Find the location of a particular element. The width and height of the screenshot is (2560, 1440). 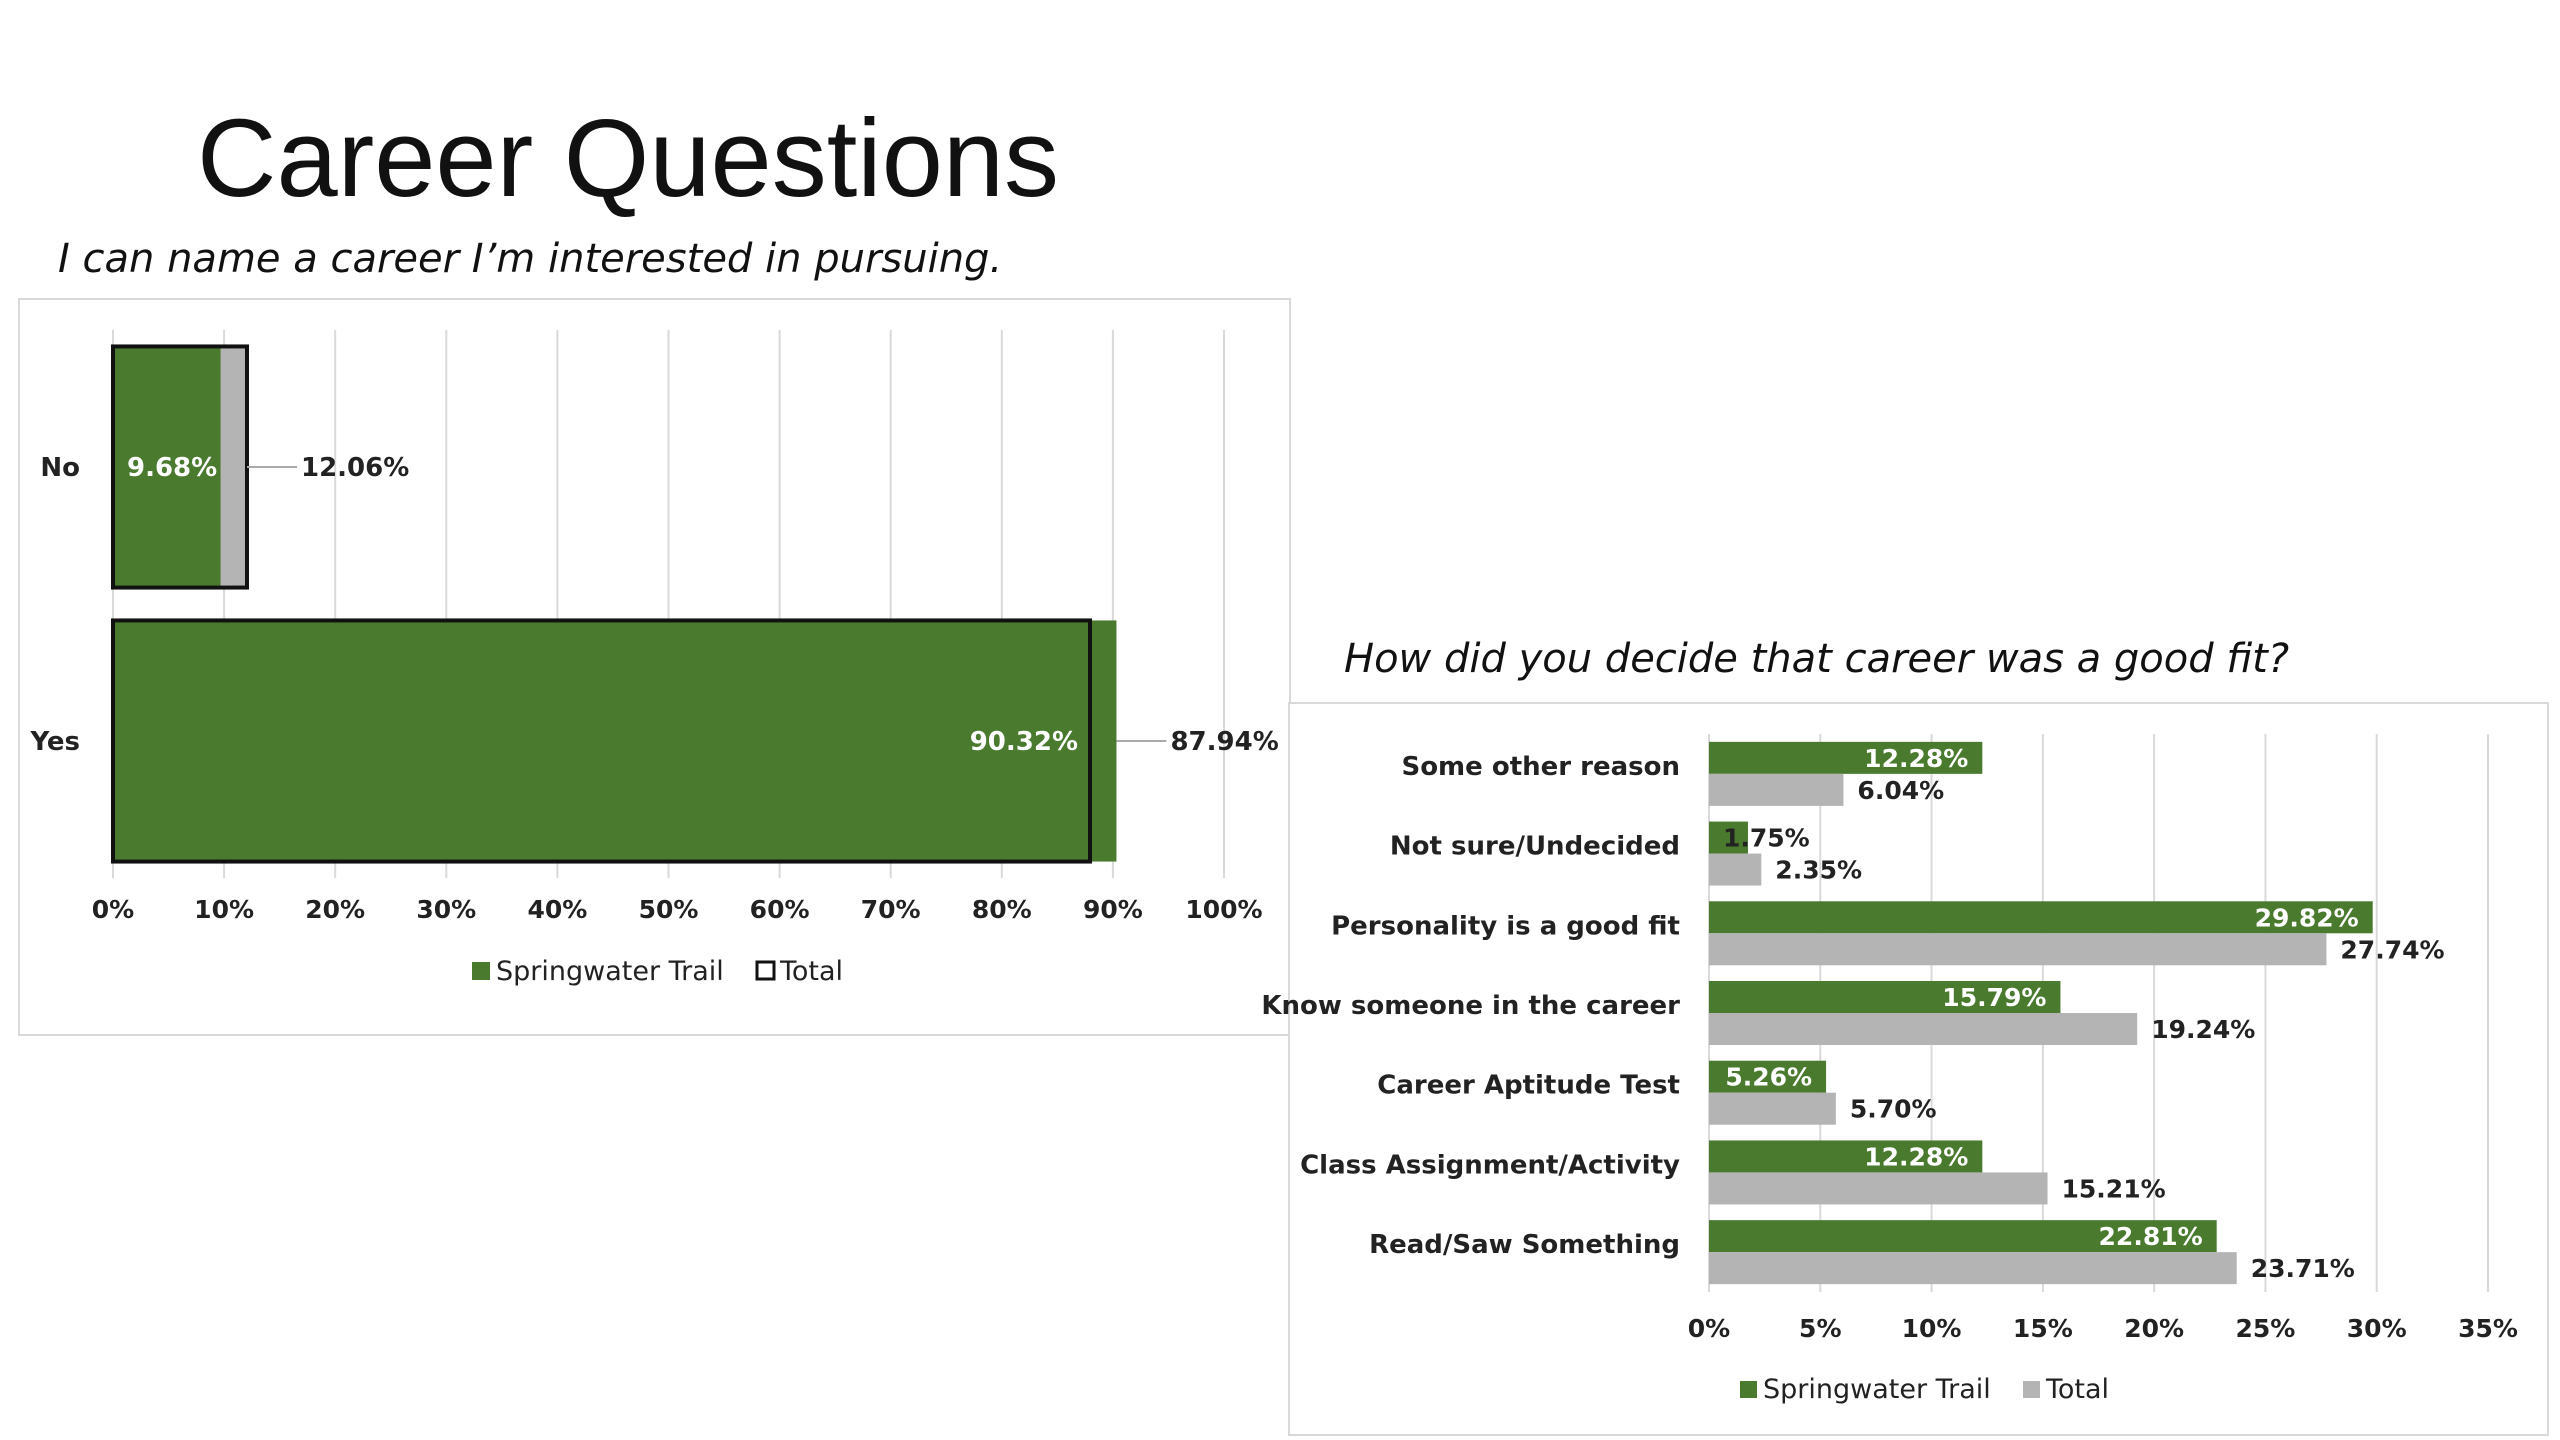

category-label: Personality is a good fit is located at coordinates (1505, 926).